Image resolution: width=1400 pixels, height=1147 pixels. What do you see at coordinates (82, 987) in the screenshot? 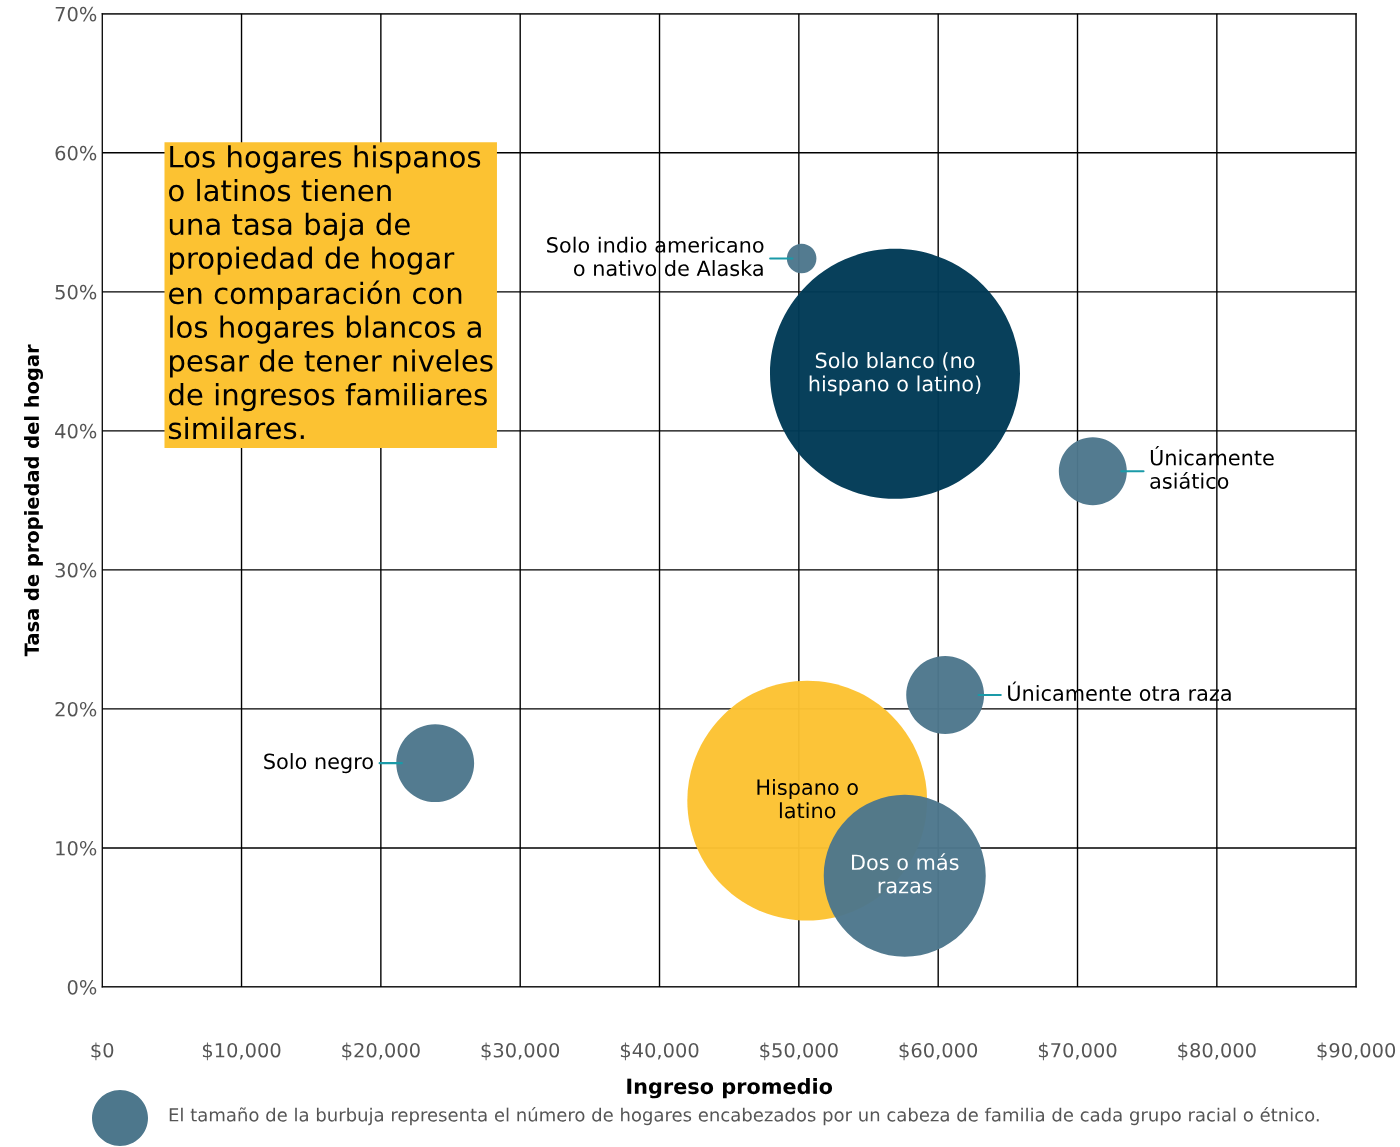
I see `y-tick-label: 0%` at bounding box center [82, 987].